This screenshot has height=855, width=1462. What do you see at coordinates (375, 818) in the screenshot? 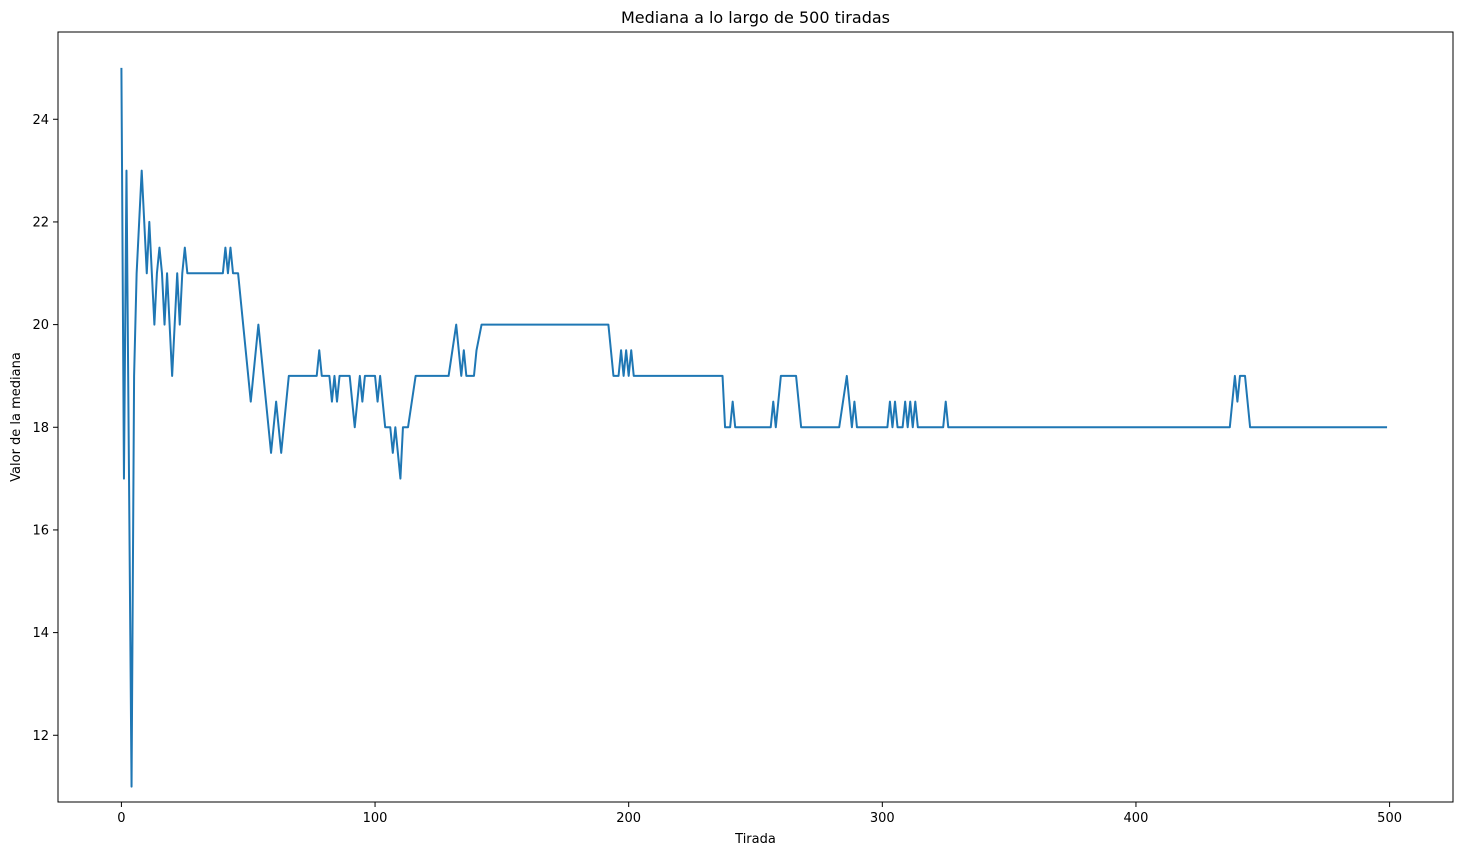
I see `x-tick-label: 100` at bounding box center [375, 818].